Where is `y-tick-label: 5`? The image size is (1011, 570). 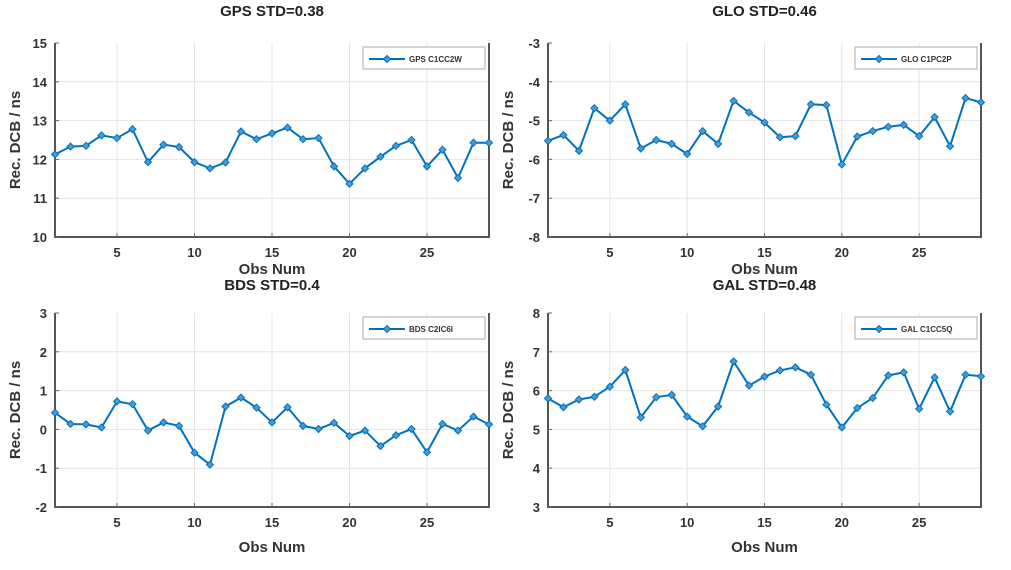 y-tick-label: 5 is located at coordinates (536, 429).